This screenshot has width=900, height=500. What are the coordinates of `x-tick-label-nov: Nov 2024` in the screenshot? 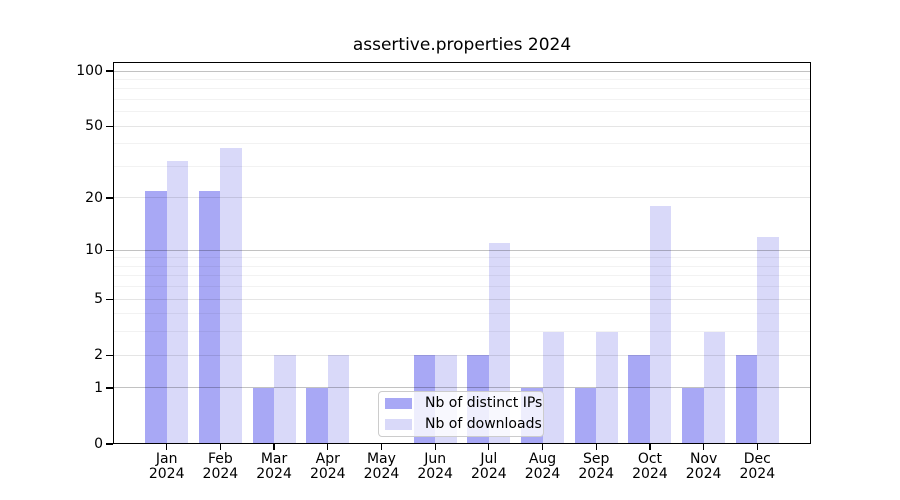 It's located at (704, 467).